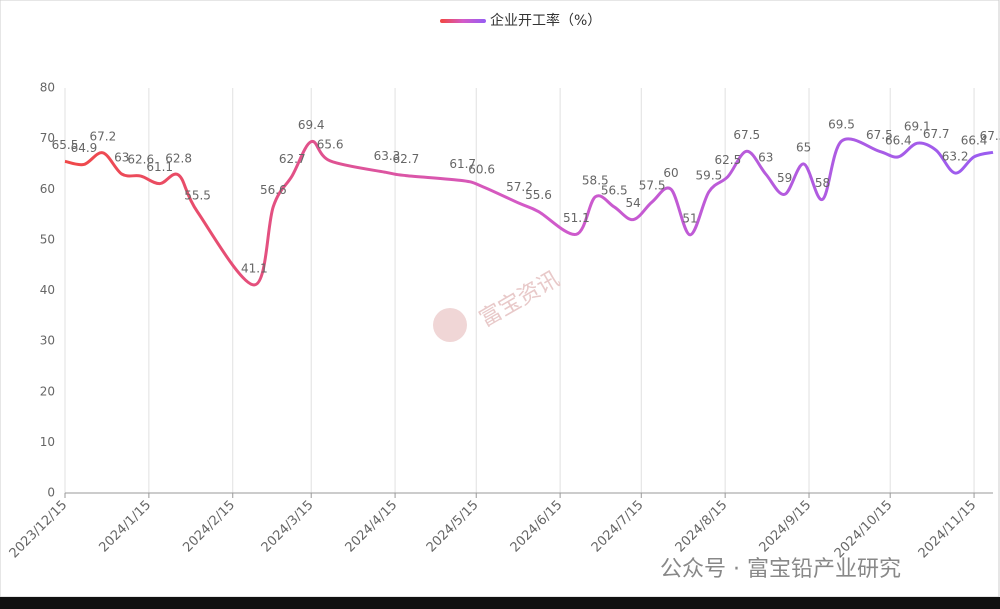  Describe the element at coordinates (595, 180) in the screenshot. I see `data-label: 58.5` at that location.